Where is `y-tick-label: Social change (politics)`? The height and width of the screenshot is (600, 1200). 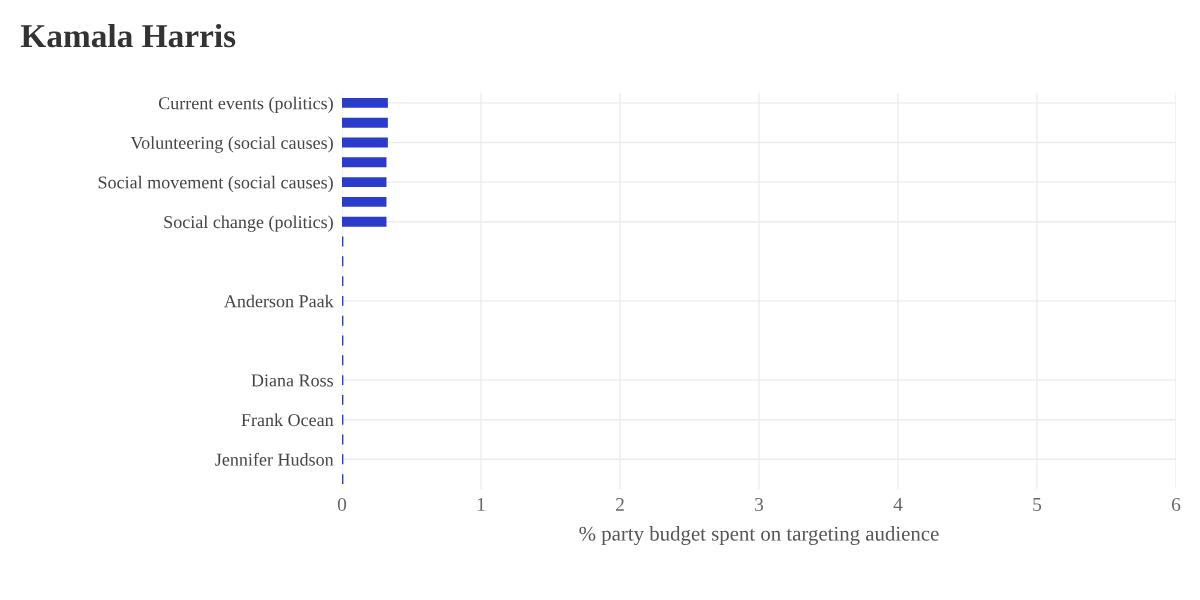 y-tick-label: Social change (politics) is located at coordinates (248, 223).